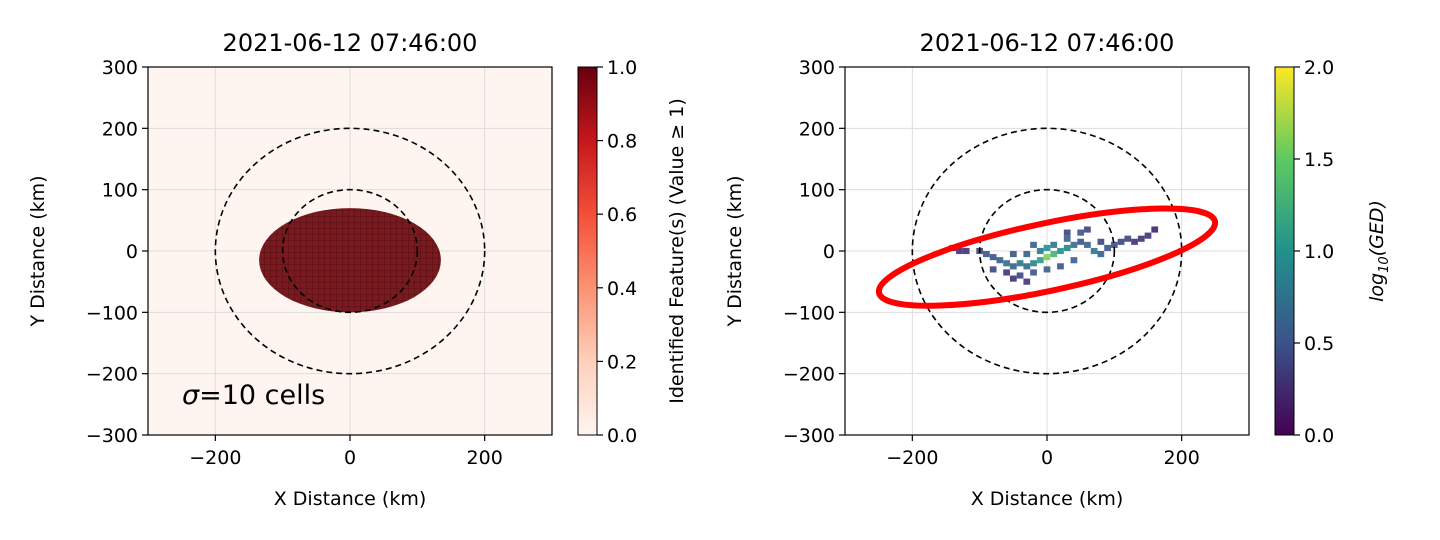  What do you see at coordinates (1377, 228) in the screenshot?
I see `colorbar-label-arg: (GED)` at bounding box center [1377, 228].